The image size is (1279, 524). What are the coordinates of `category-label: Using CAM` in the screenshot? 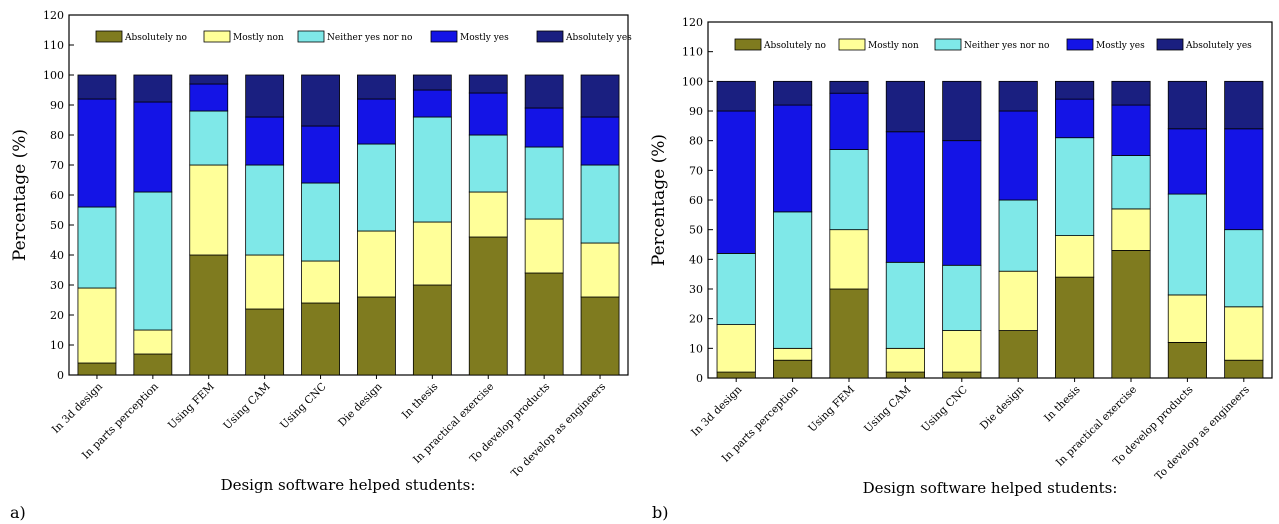 It's located at (247, 406).